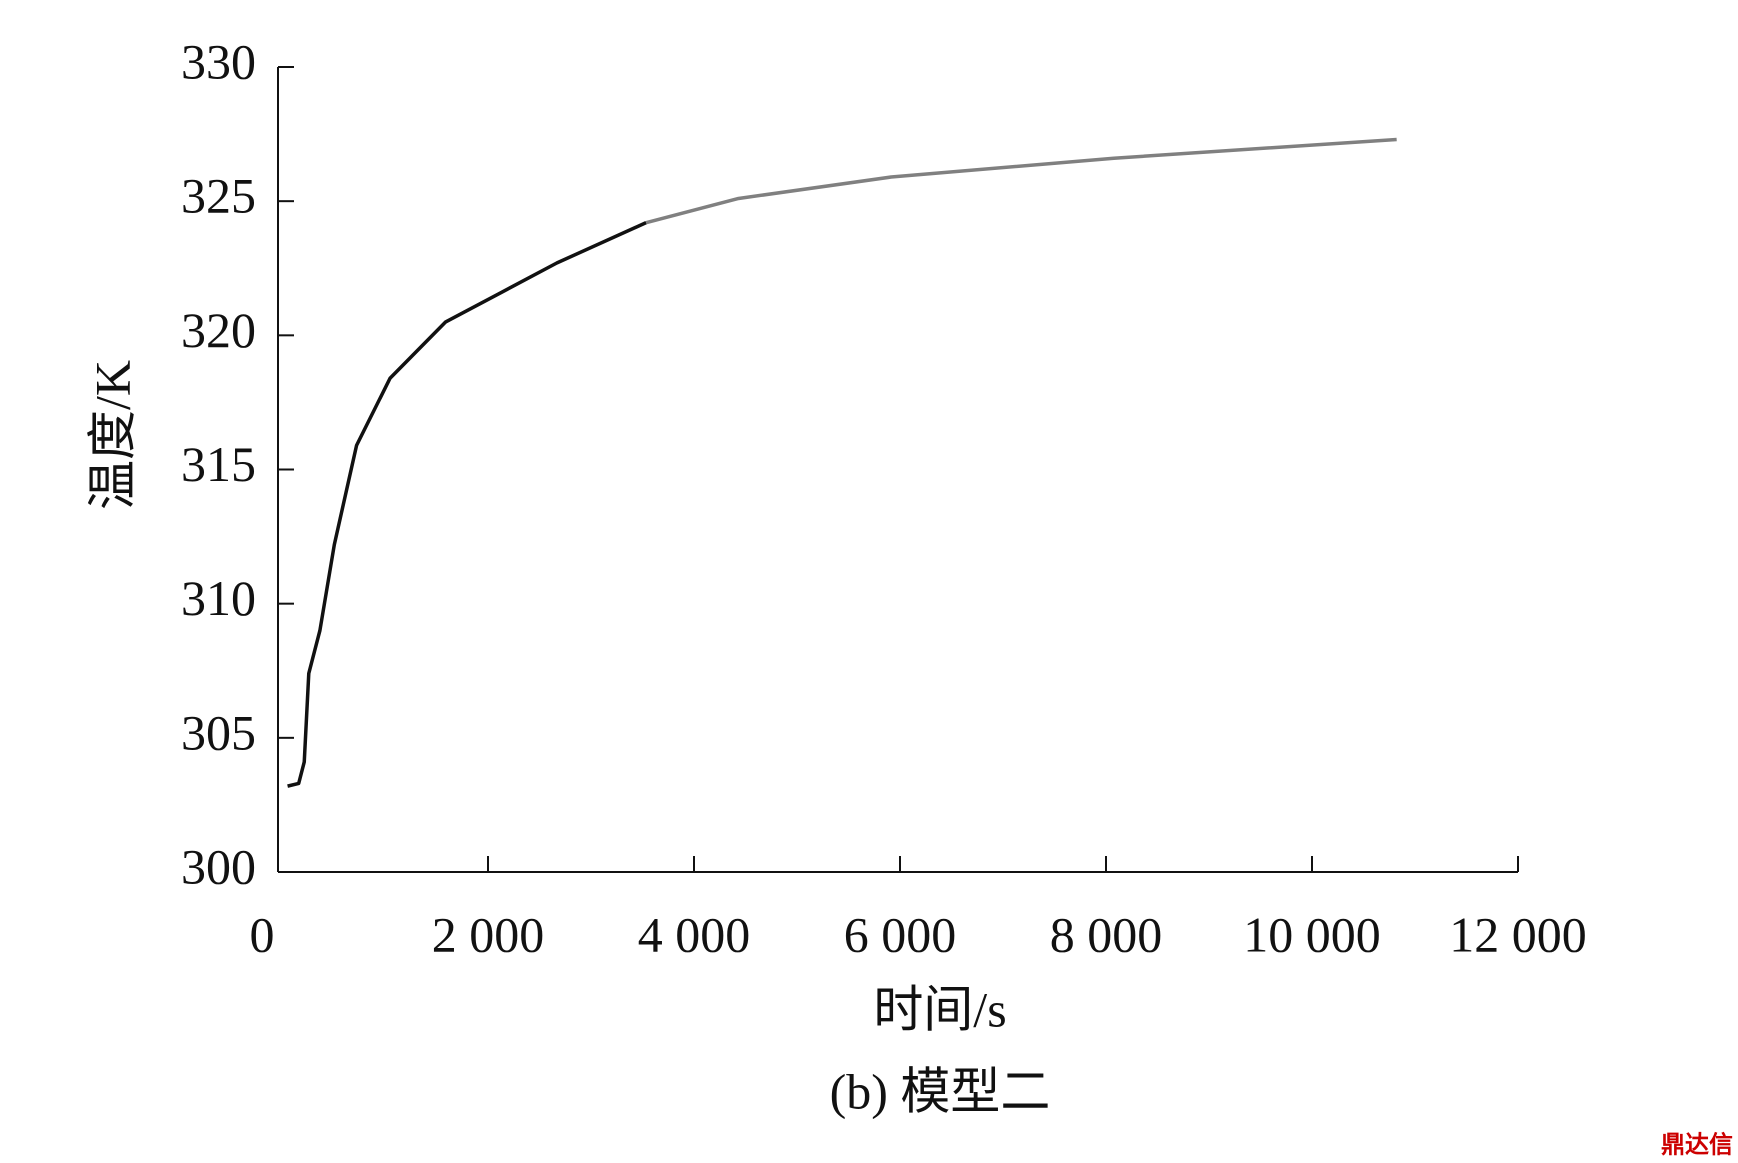 Image resolution: width=1738 pixels, height=1163 pixels. What do you see at coordinates (939, 1009) in the screenshot?
I see `x-axis-label: 时间/s` at bounding box center [939, 1009].